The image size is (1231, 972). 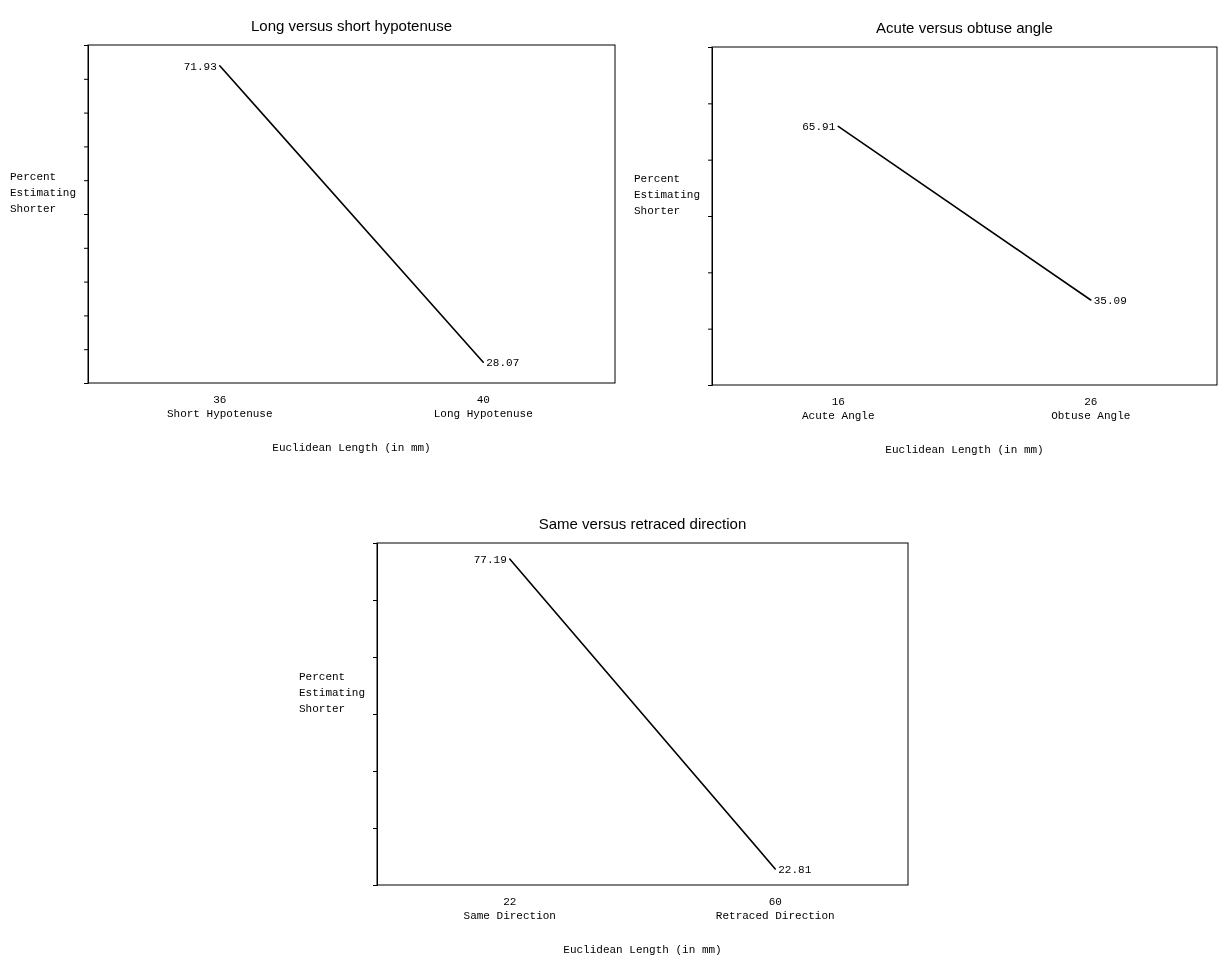 I want to click on data-label: 35.09, so click(x=1110, y=300).